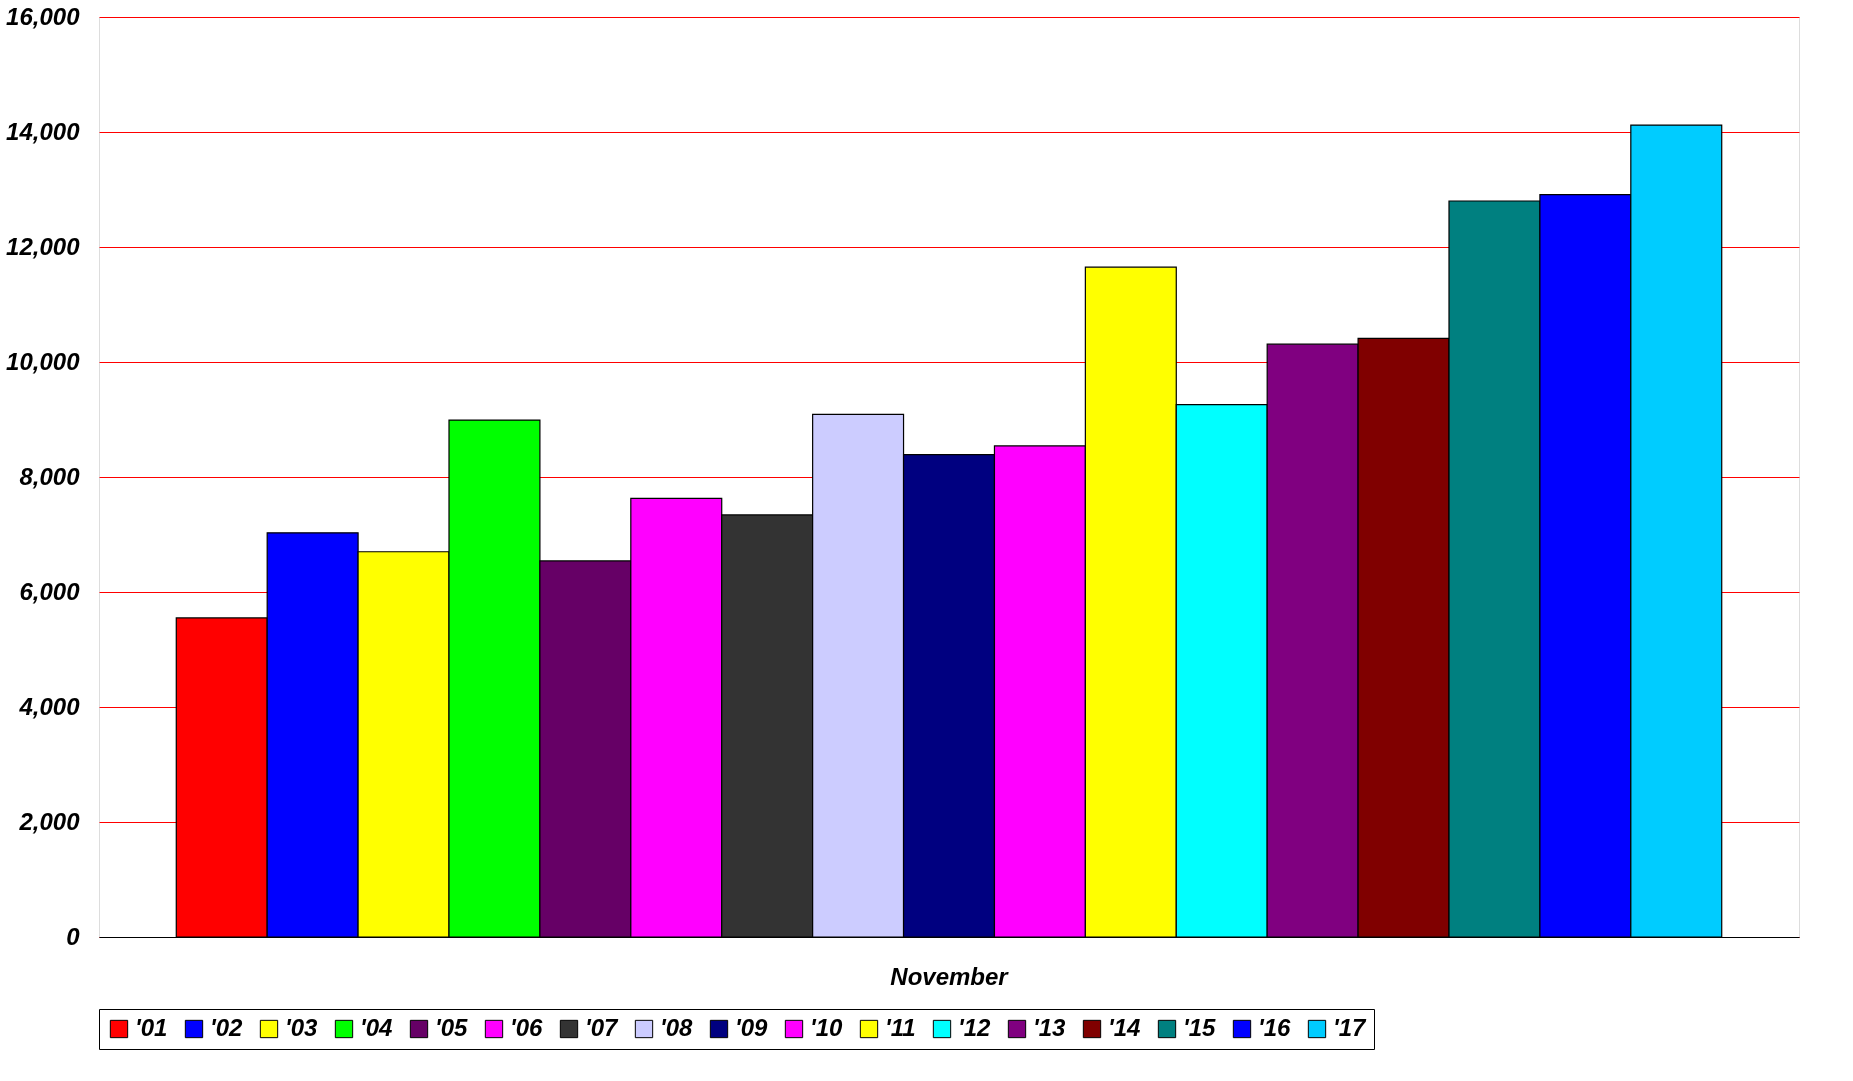  I want to click on legend-label: '04, so click(376, 1027).